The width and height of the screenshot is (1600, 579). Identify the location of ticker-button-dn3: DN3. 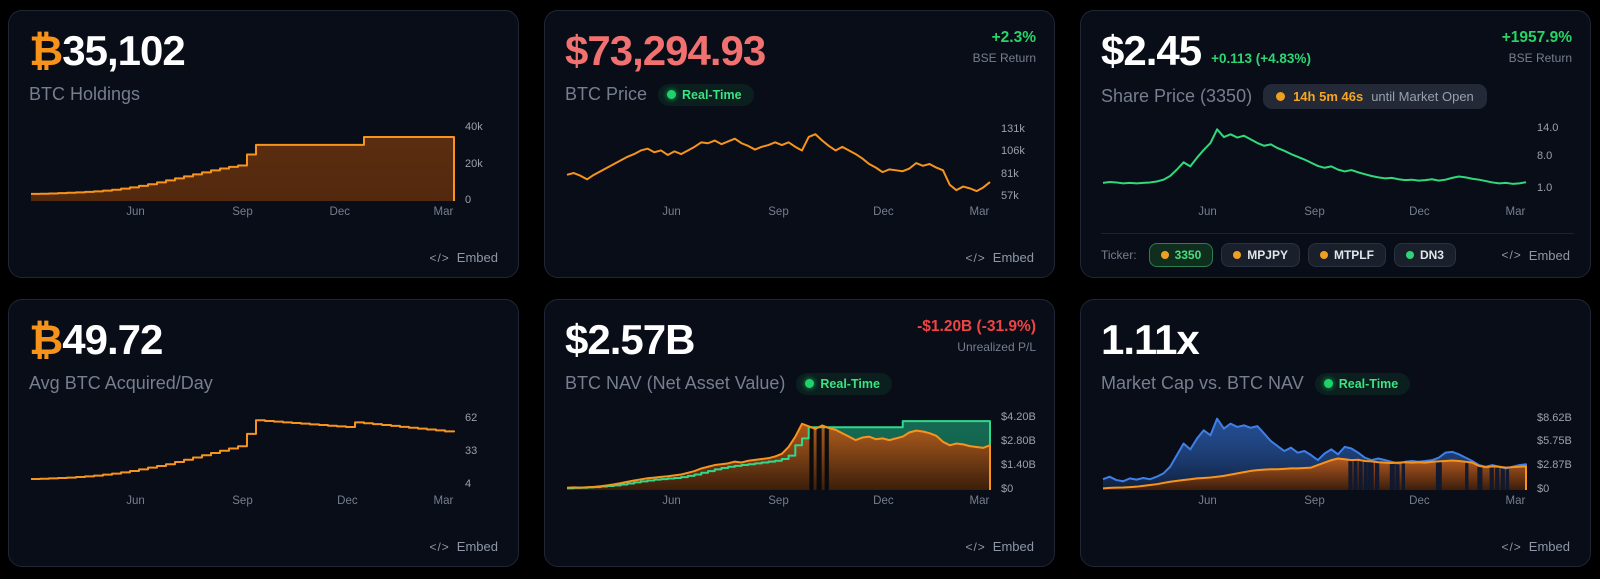
(1424, 255).